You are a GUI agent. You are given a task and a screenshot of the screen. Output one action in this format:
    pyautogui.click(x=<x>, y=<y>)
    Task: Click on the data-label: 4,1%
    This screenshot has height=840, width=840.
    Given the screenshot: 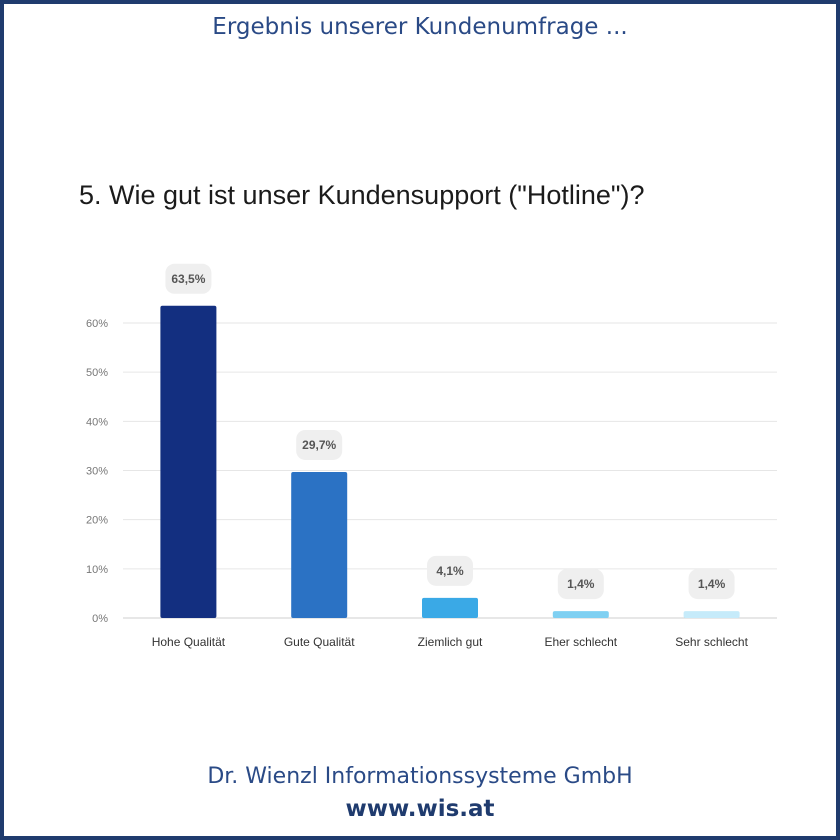 What is the action you would take?
    pyautogui.click(x=450, y=571)
    